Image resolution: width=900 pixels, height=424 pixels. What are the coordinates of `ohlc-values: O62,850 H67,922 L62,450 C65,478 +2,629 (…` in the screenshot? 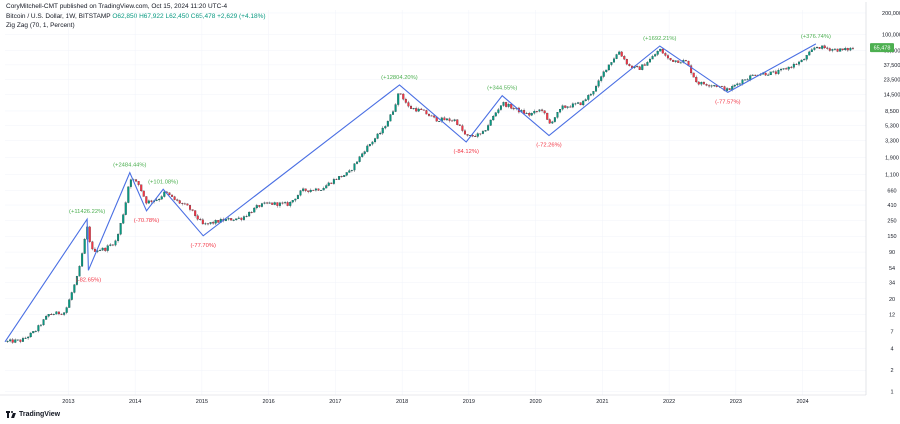 It's located at (189, 16).